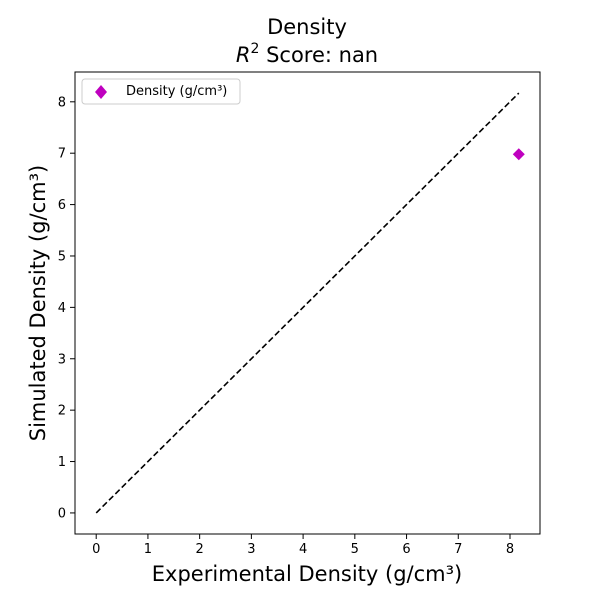 Image resolution: width=600 pixels, height=600 pixels. Describe the element at coordinates (406, 549) in the screenshot. I see `x-tick-label: 6` at that location.